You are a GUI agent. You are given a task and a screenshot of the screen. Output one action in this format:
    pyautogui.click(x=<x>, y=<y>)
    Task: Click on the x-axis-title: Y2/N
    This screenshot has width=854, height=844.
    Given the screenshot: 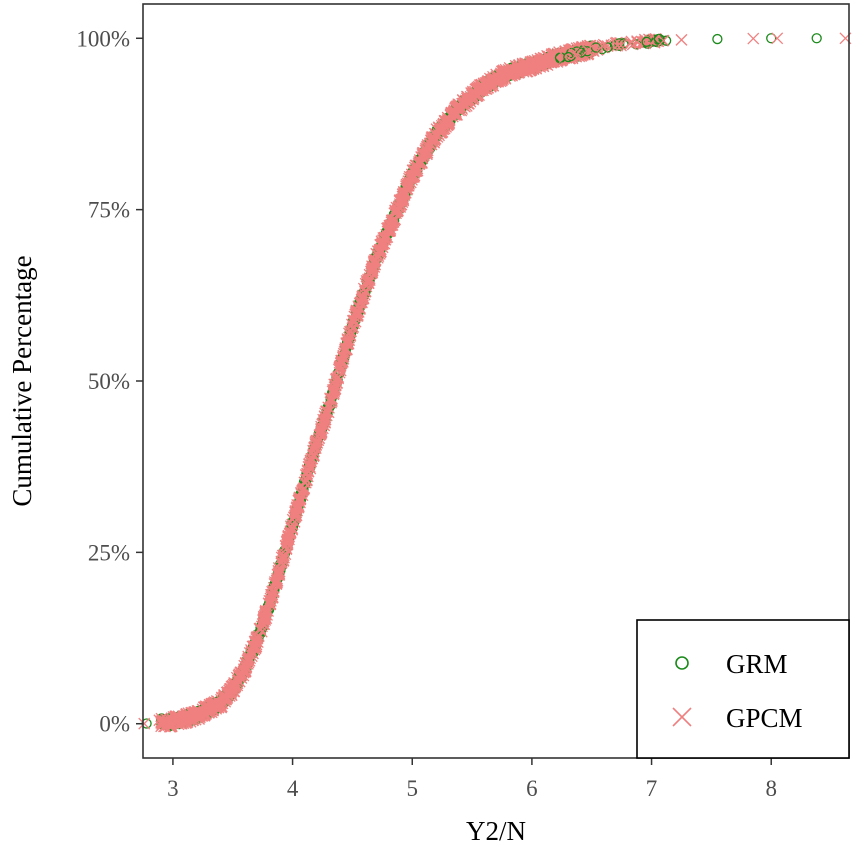 What is the action you would take?
    pyautogui.click(x=496, y=830)
    